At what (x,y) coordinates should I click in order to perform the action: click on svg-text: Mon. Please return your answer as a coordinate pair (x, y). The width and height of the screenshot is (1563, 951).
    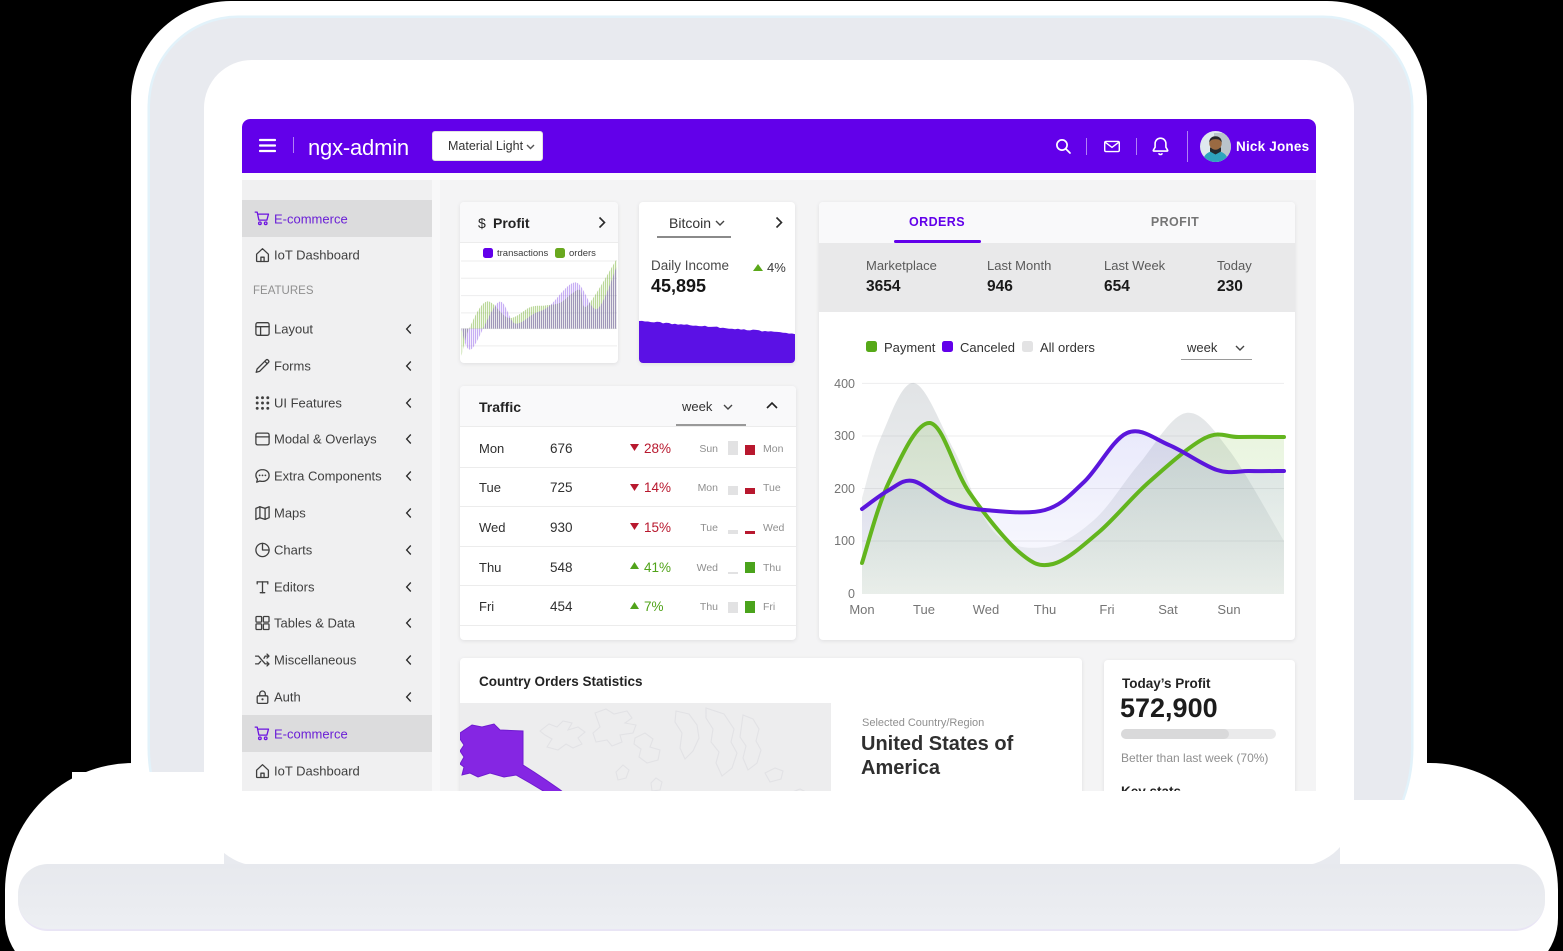
    Looking at the image, I should click on (861, 609).